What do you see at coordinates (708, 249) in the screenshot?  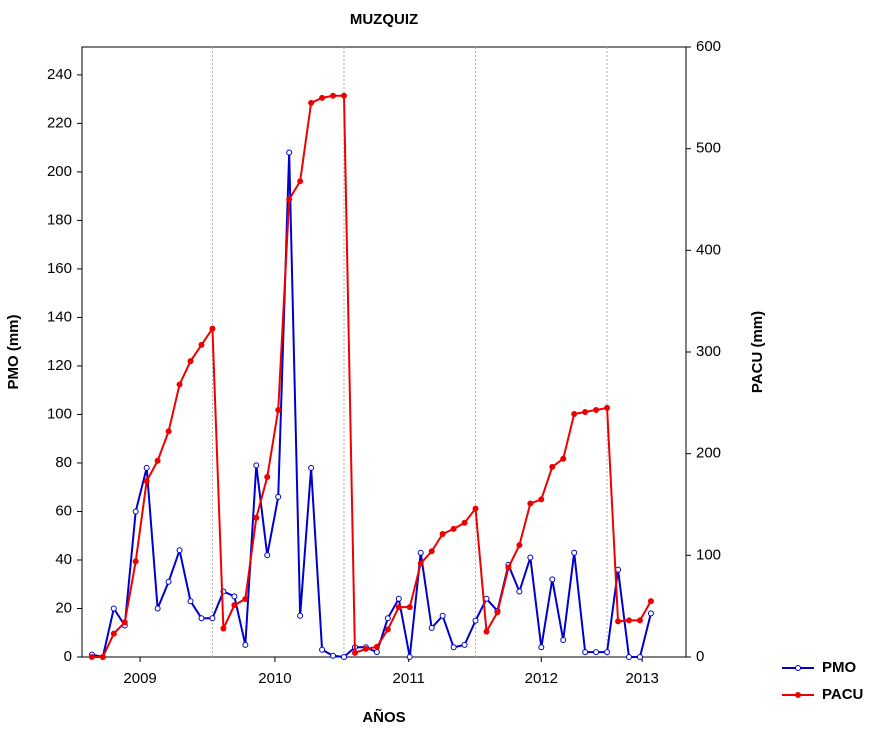 I see `y2-tick-label: 400` at bounding box center [708, 249].